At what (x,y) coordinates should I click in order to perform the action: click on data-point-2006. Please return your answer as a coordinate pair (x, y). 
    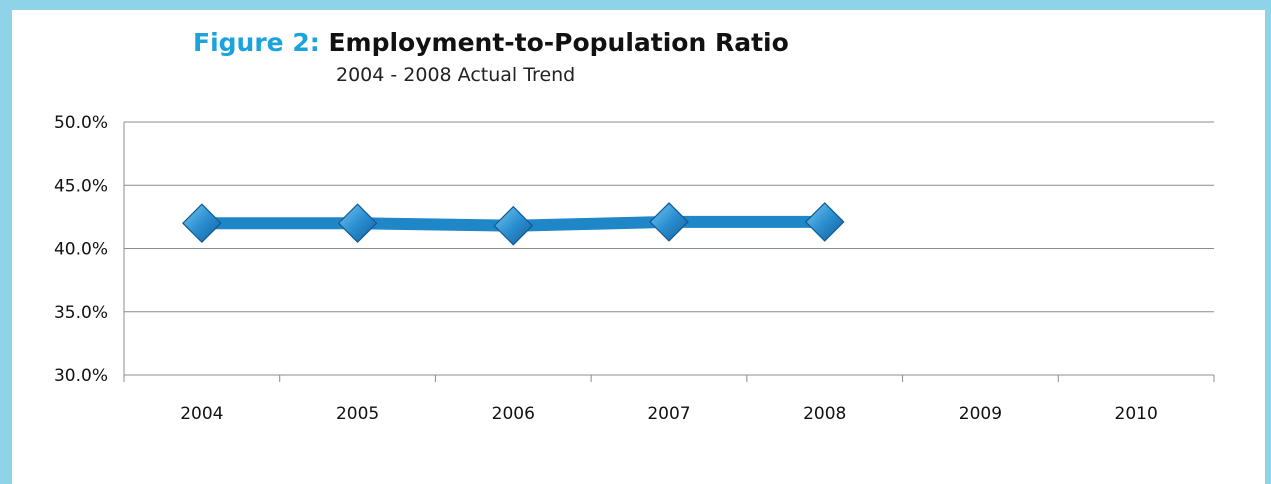
    Looking at the image, I should click on (513, 225).